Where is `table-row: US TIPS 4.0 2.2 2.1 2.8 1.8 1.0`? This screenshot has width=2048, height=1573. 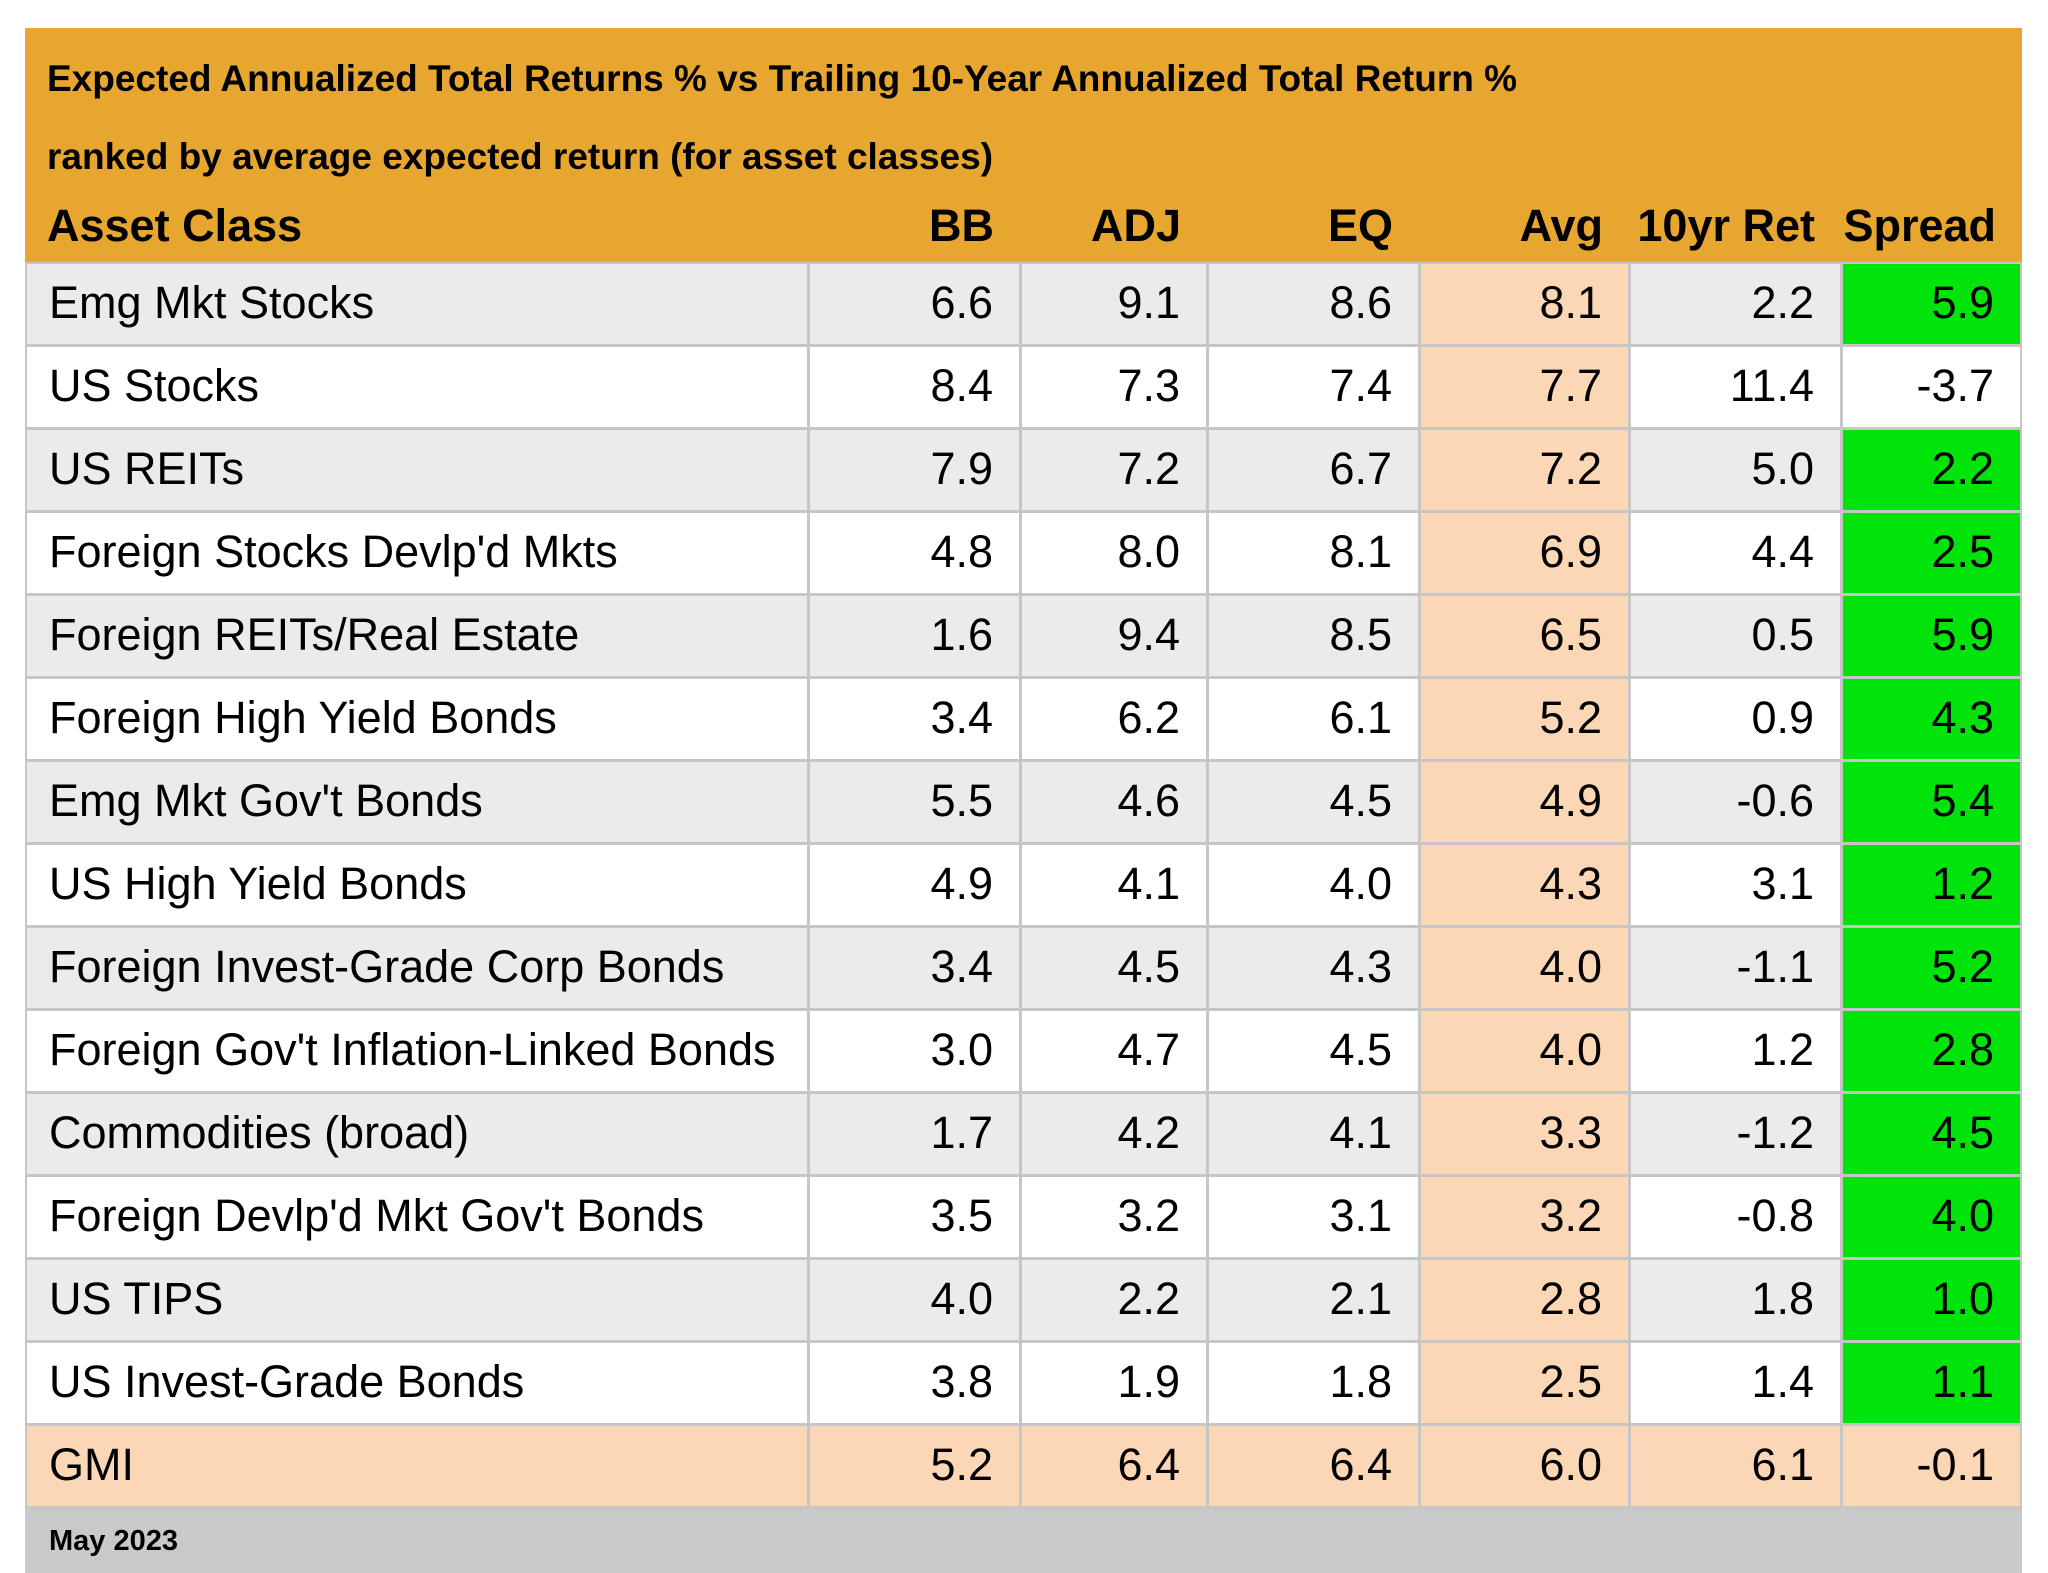
table-row: US TIPS 4.0 2.2 2.1 2.8 1.8 1.0 is located at coordinates (1023, 1301).